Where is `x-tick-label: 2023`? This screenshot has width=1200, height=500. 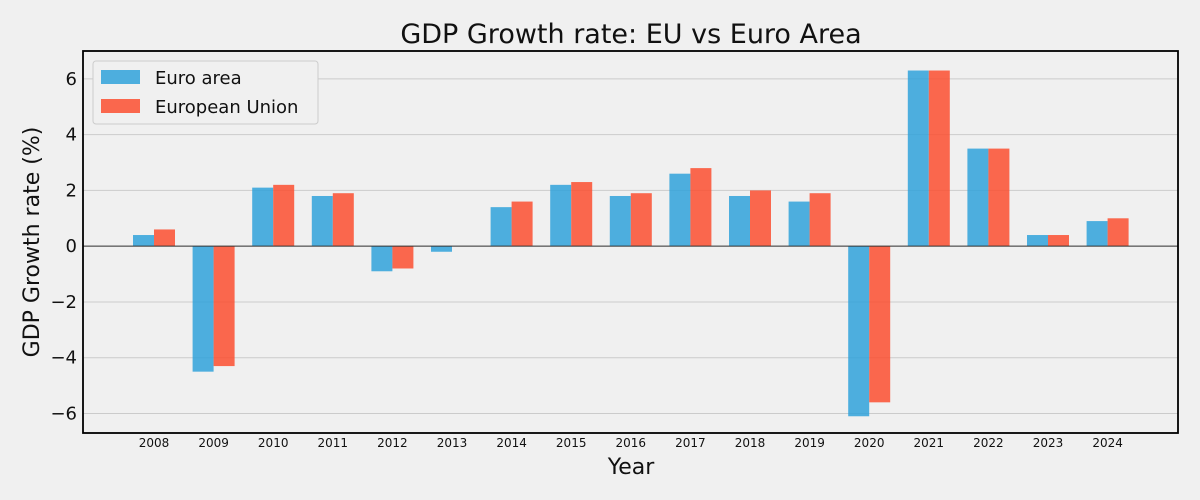
x-tick-label: 2023 is located at coordinates (1048, 443).